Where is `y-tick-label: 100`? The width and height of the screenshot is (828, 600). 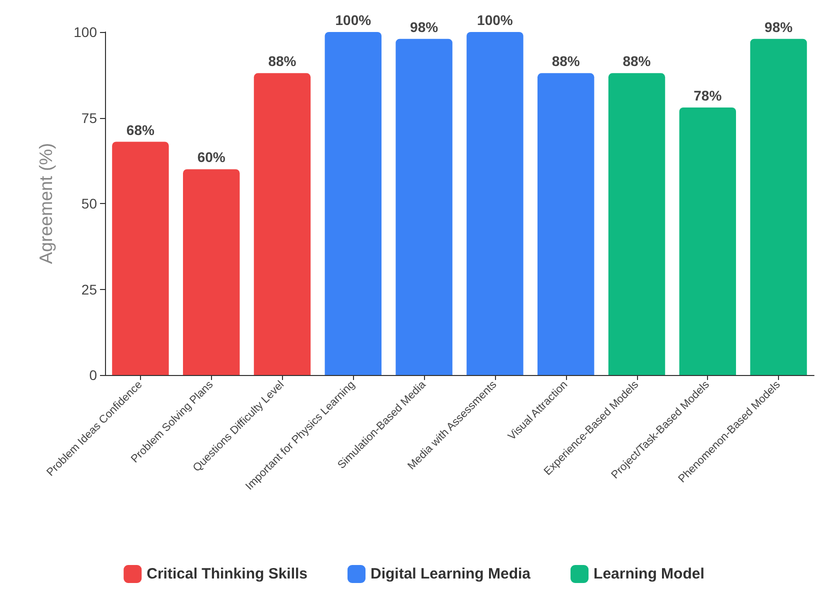
y-tick-label: 100 is located at coordinates (86, 32).